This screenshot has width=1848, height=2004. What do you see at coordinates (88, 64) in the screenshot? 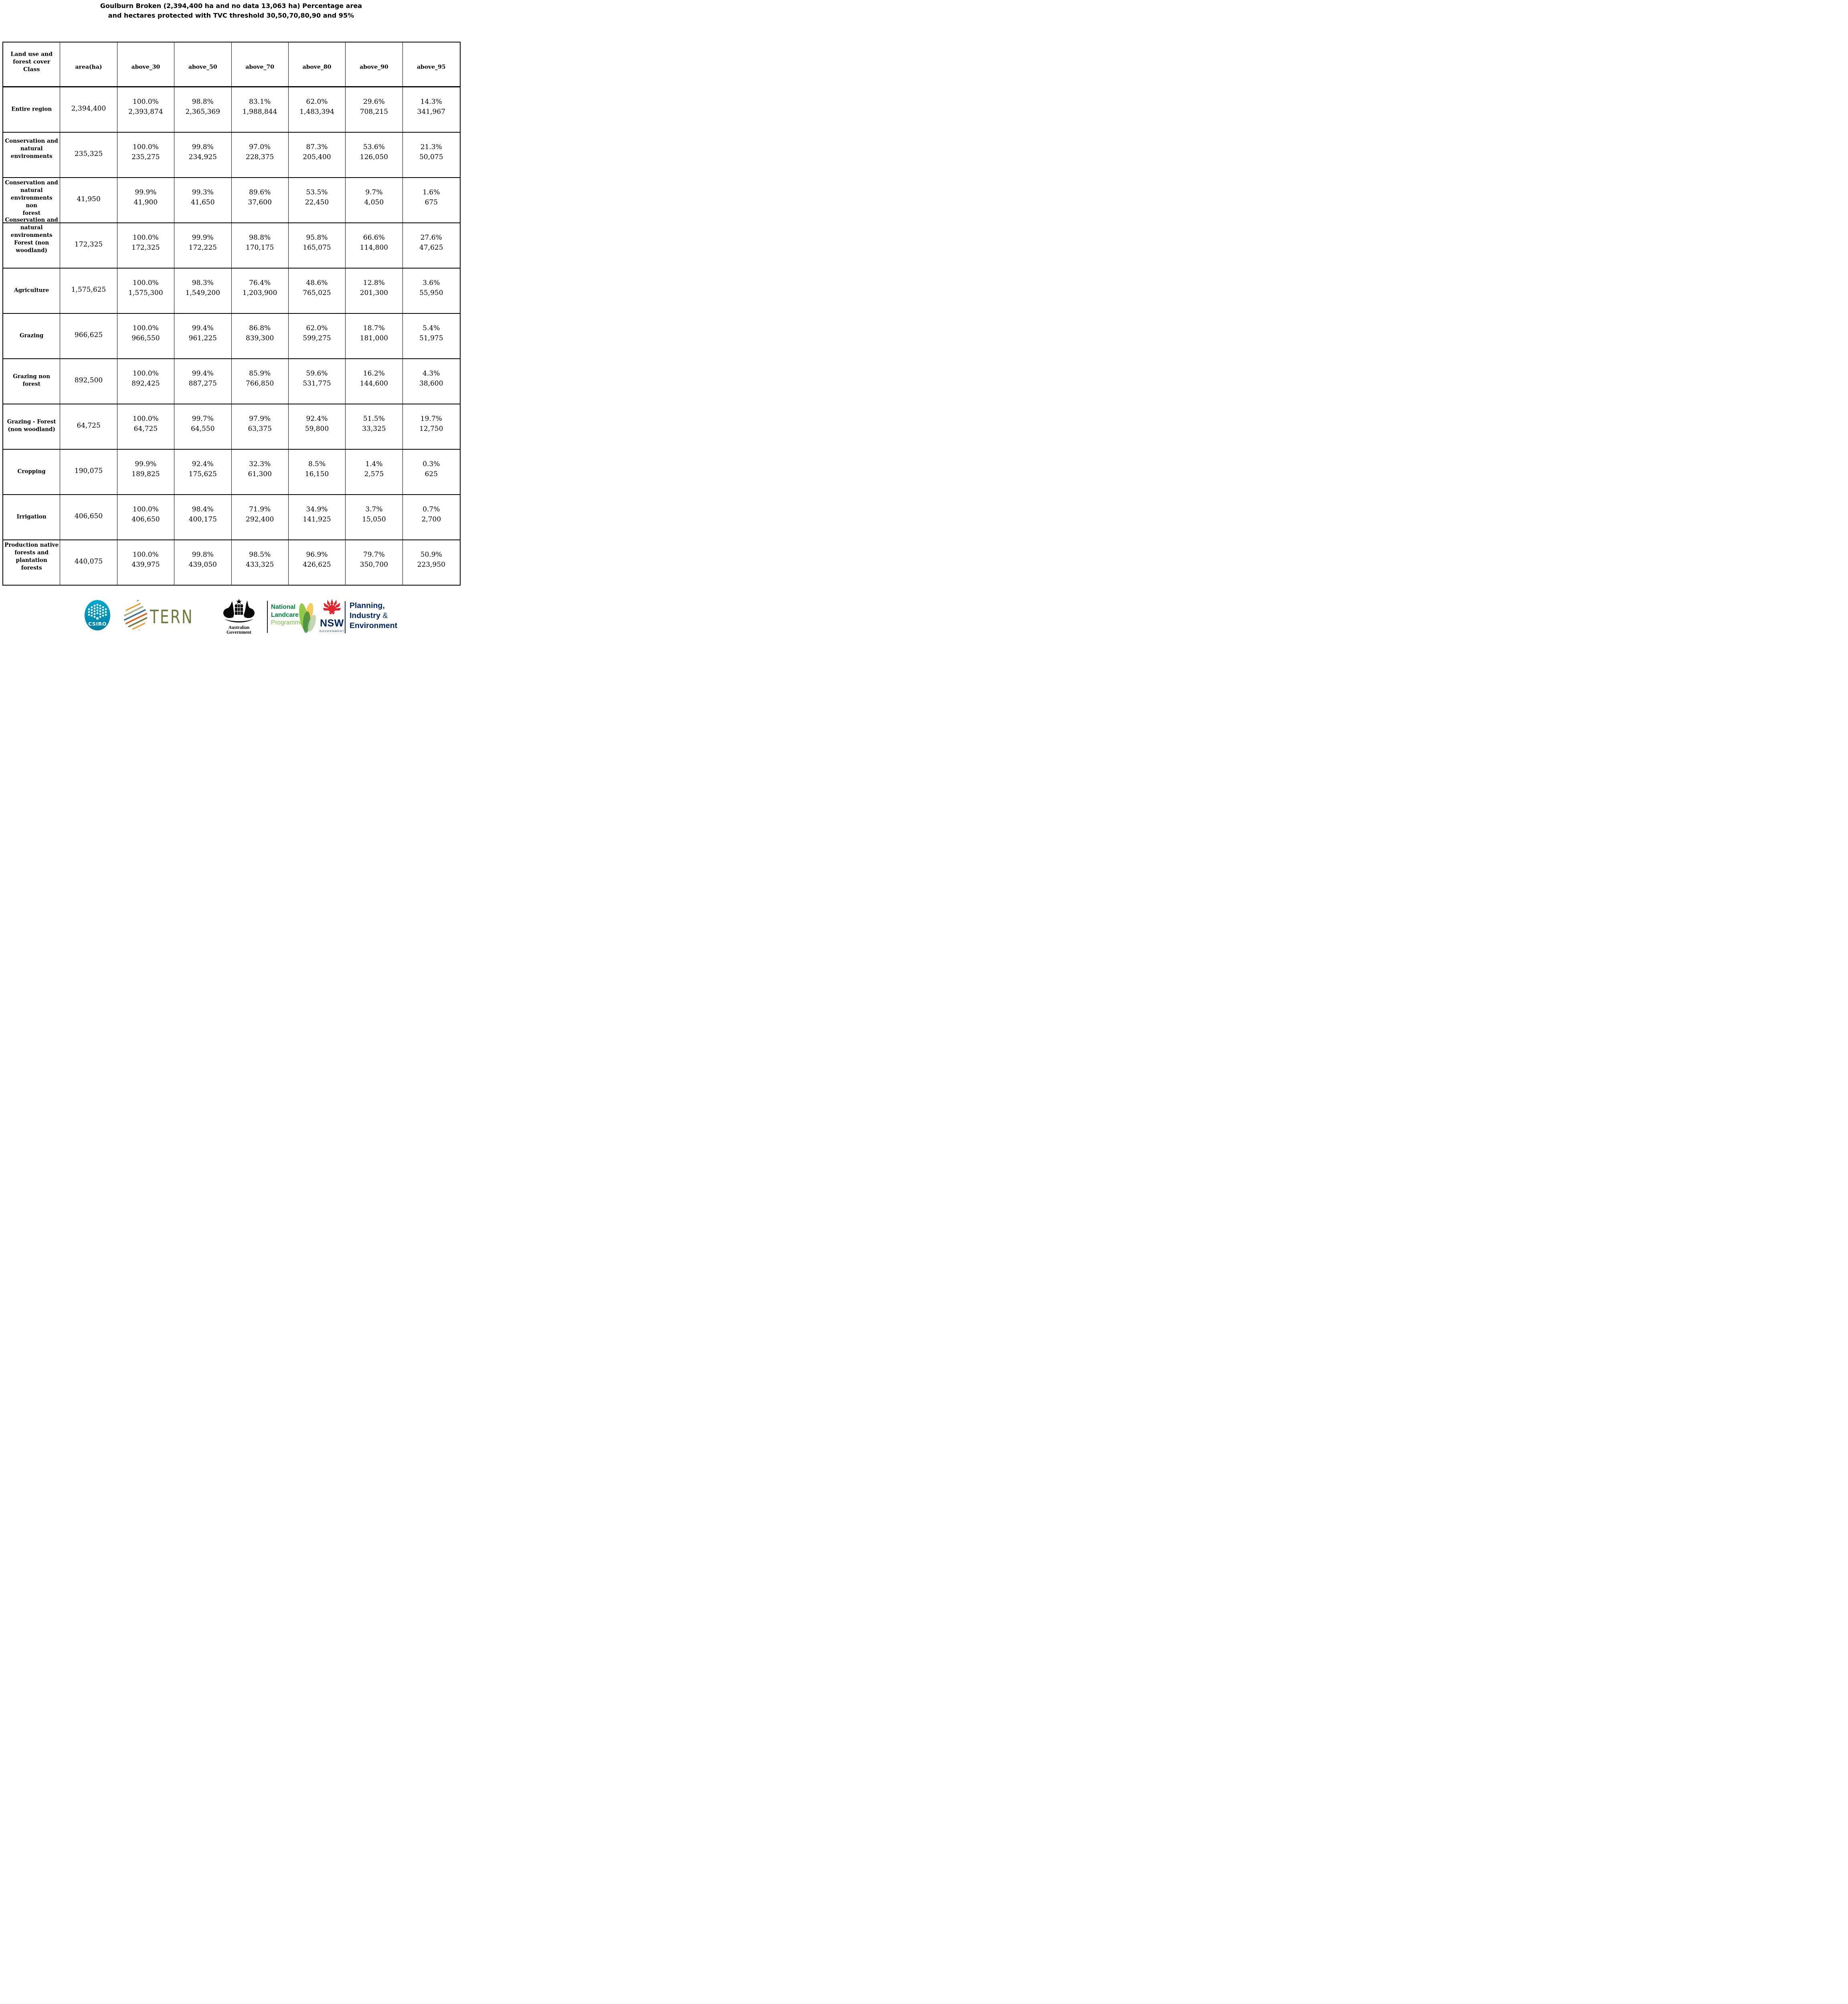
I see `header-cell-area: area(ha)` at bounding box center [88, 64].